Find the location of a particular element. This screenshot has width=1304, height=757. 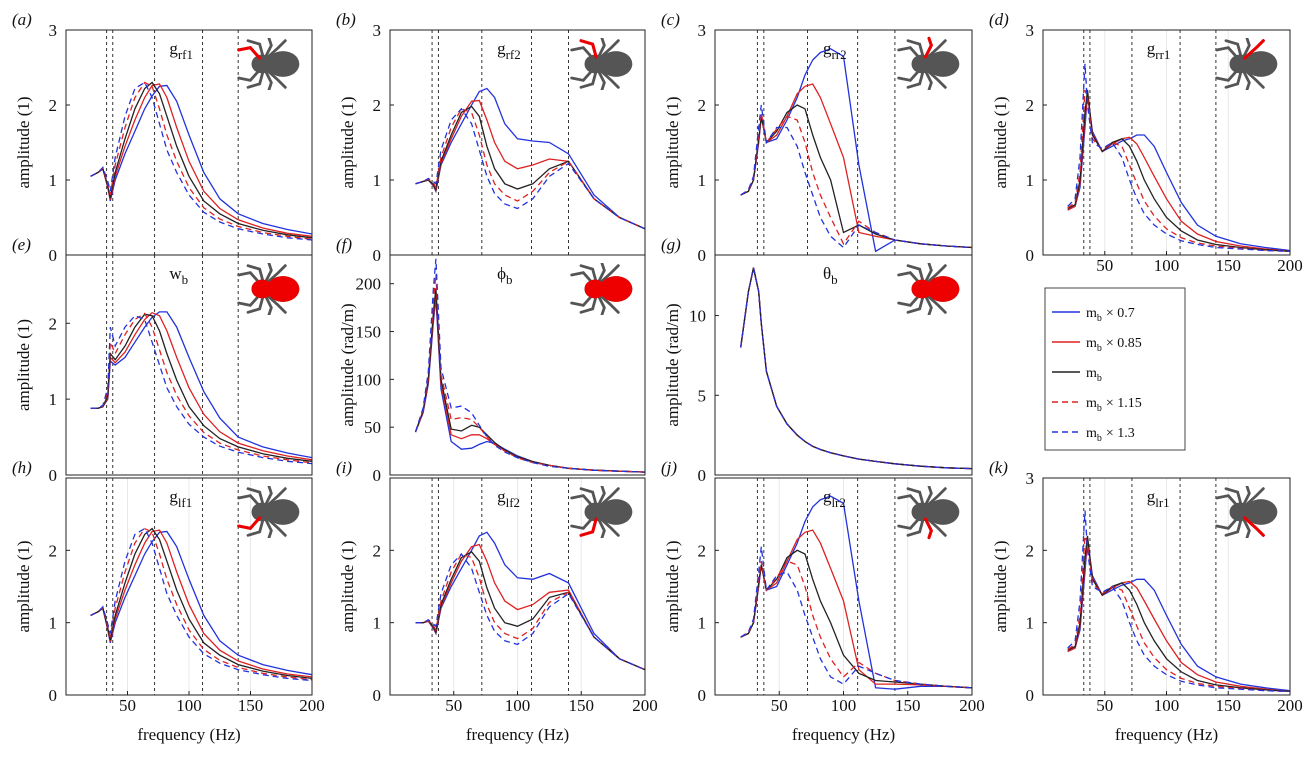

y-tick-label: 50 is located at coordinates (372, 427).